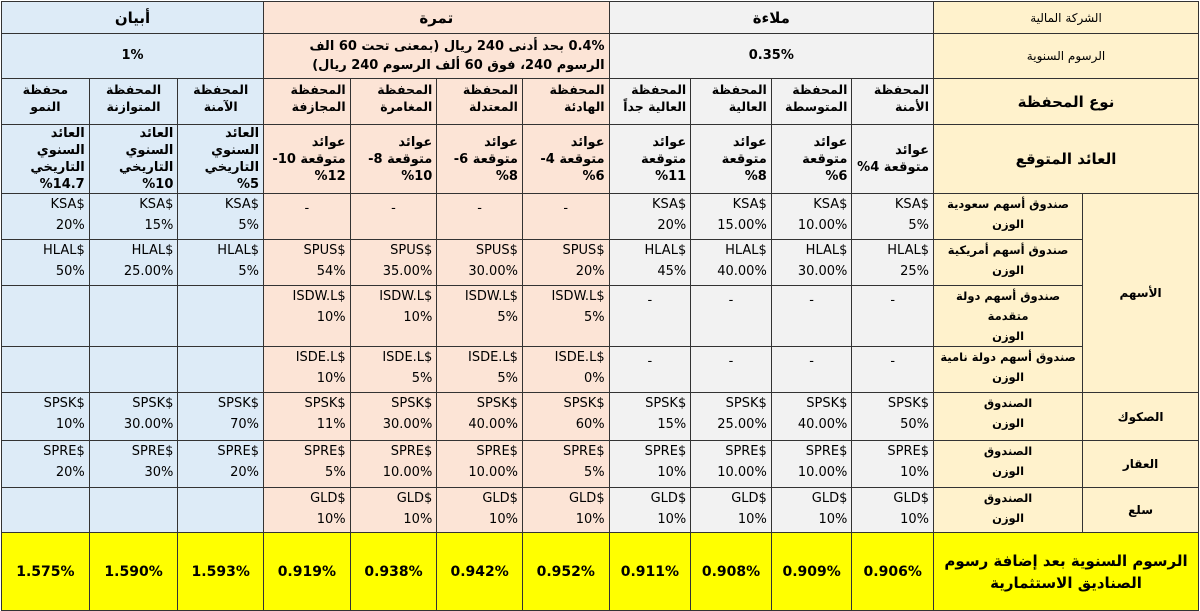 The width and height of the screenshot is (1200, 611). Describe the element at coordinates (1008, 357) in the screenshot. I see `fund-name: صندوق أسهم دولة نامية` at that location.